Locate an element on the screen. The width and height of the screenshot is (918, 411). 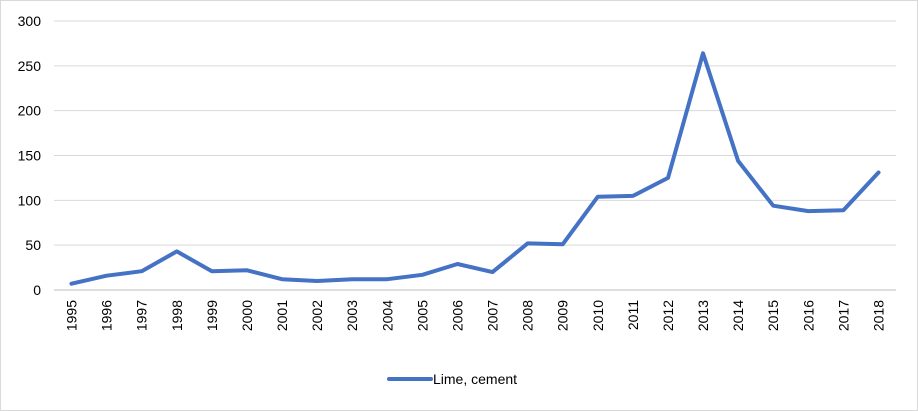
y-tick-label: 150 is located at coordinates (30, 156).